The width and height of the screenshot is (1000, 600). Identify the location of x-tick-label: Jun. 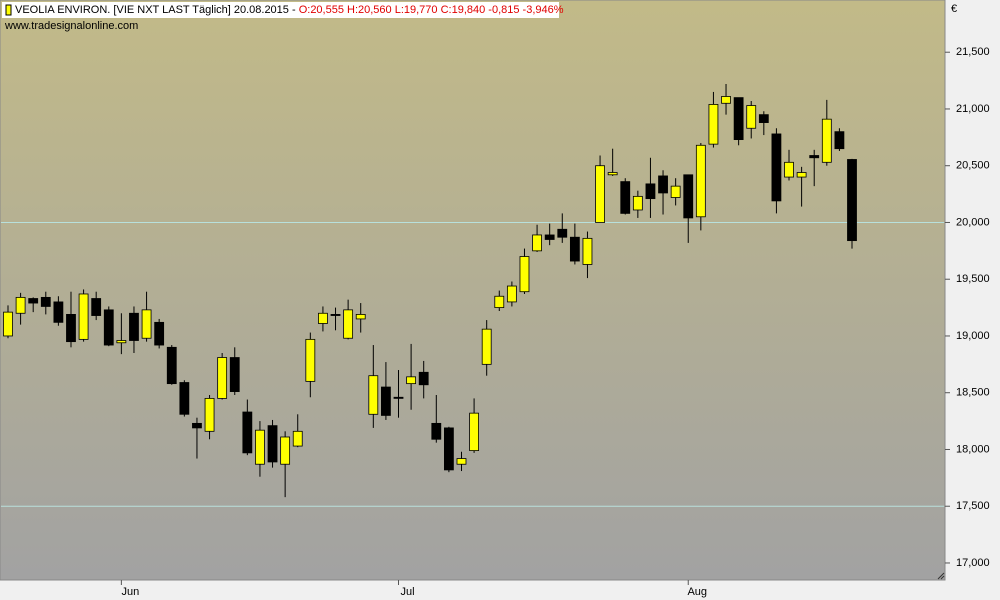
(130, 592).